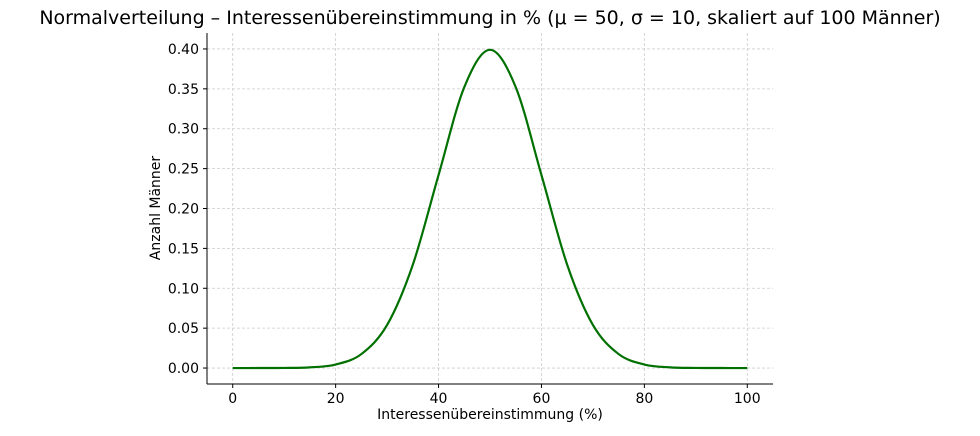  Describe the element at coordinates (183, 210) in the screenshot. I see `y-tick-label: 0.20` at that location.